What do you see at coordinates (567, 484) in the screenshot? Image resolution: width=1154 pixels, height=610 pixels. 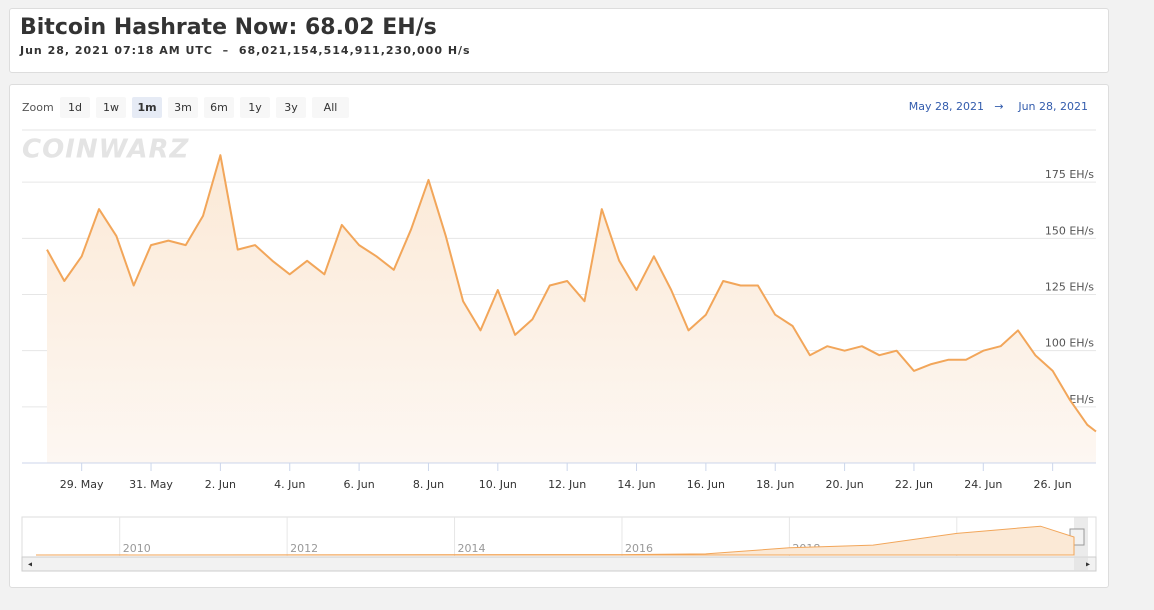 I see `x-tick-label: 12. Jun` at bounding box center [567, 484].